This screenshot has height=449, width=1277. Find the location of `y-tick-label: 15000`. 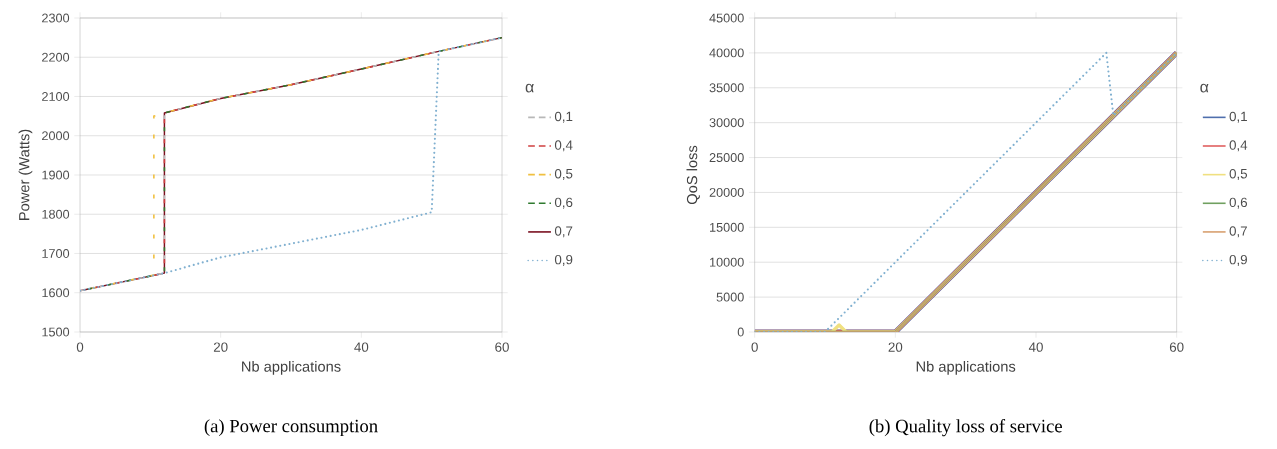

y-tick-label: 15000 is located at coordinates (727, 227).